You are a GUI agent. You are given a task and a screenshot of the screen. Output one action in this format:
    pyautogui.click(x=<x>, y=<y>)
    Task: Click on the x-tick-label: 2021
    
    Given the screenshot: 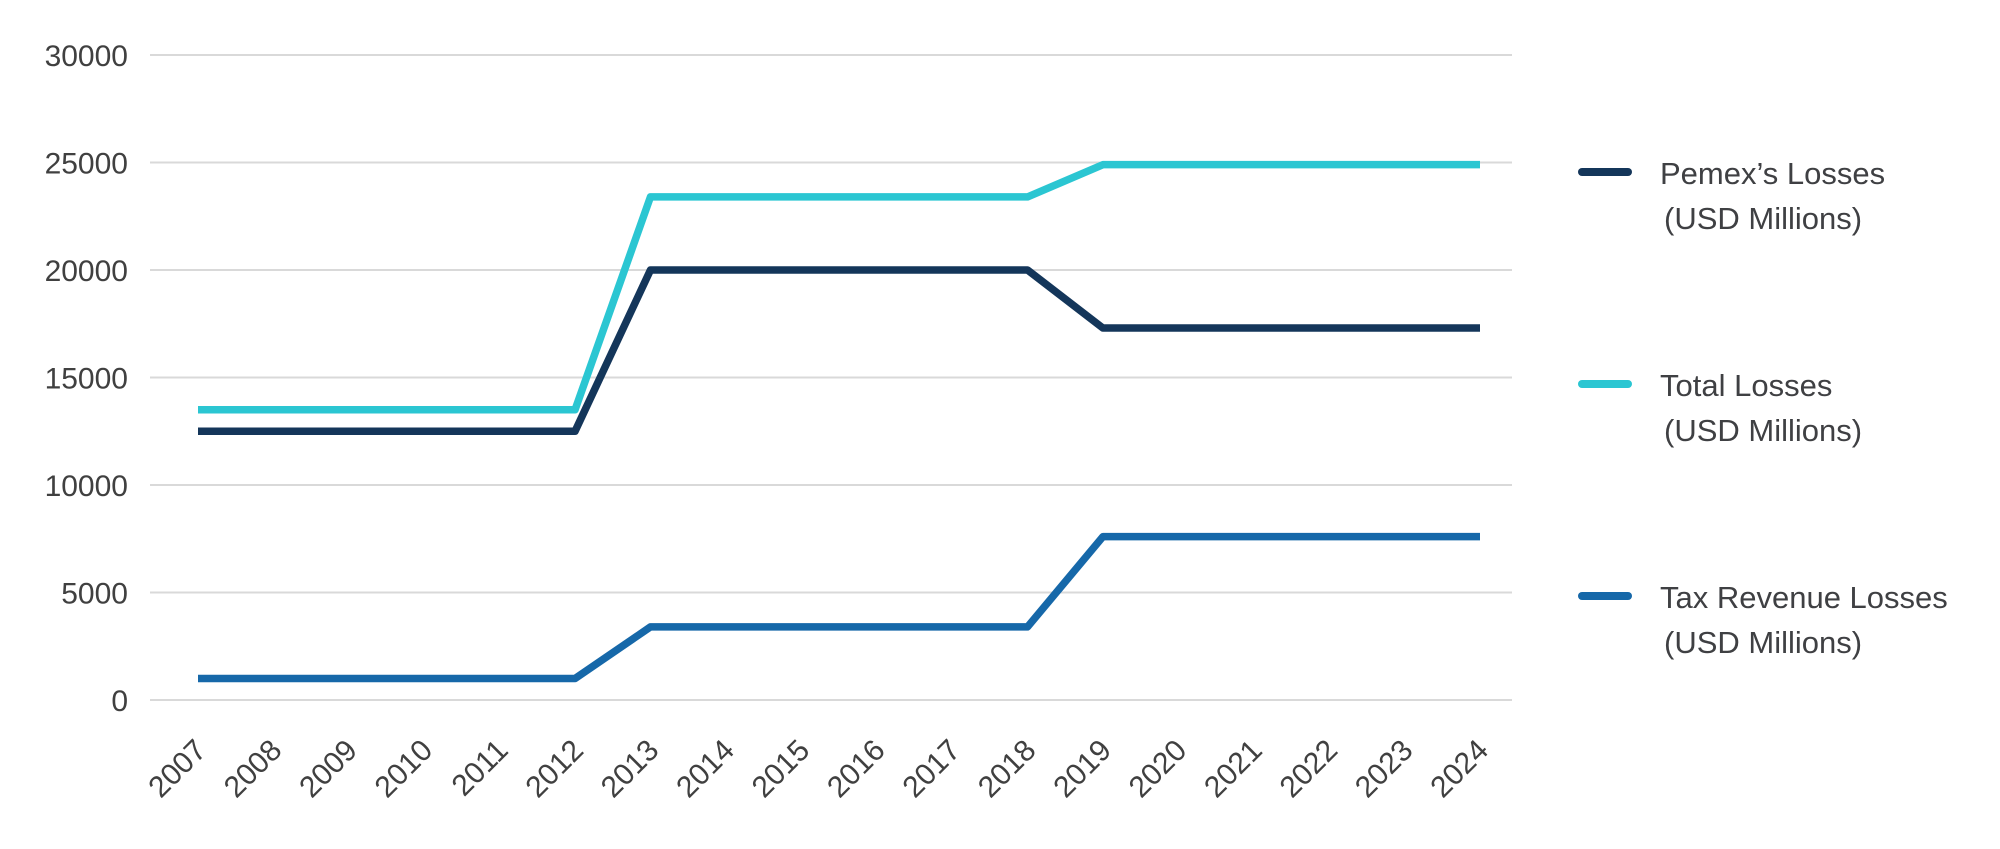 What is the action you would take?
    pyautogui.click(x=1233, y=769)
    